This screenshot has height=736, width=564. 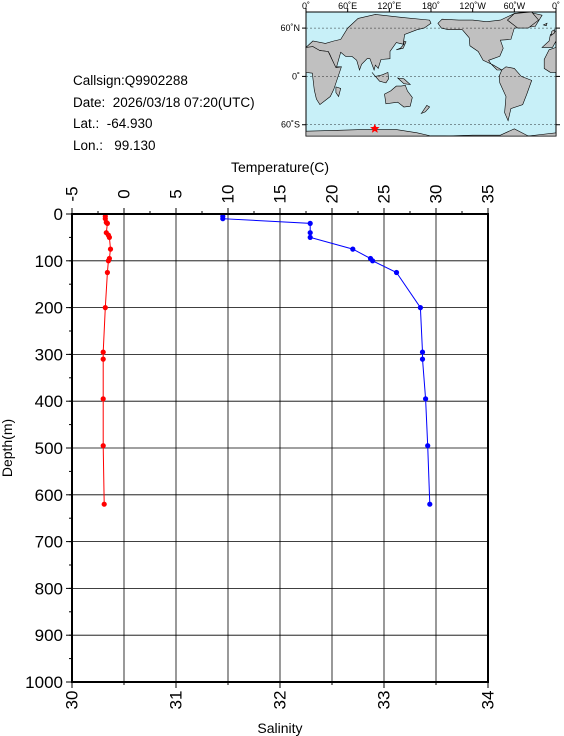 What do you see at coordinates (431, 67) in the screenshot?
I see `map-graticule` at bounding box center [431, 67].